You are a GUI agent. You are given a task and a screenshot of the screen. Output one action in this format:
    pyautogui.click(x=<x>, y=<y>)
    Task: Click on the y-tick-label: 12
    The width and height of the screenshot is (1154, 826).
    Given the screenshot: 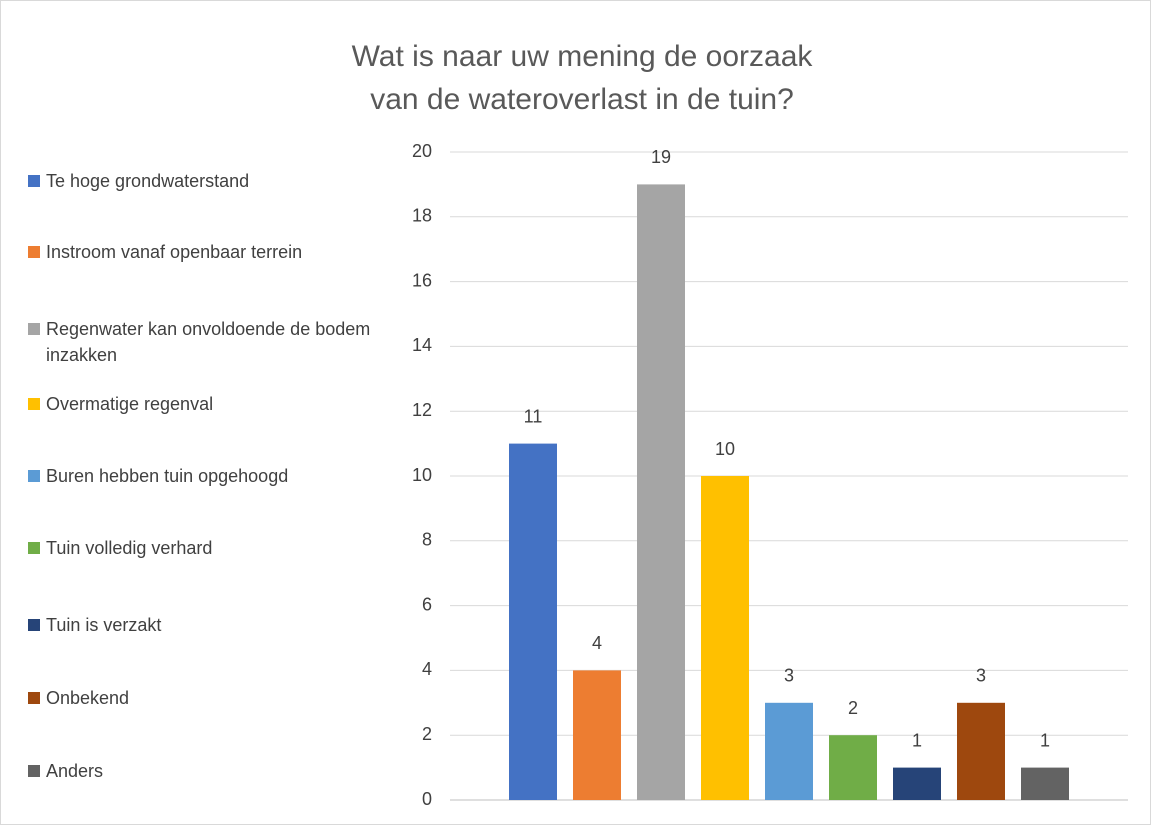 What is the action you would take?
    pyautogui.click(x=422, y=410)
    